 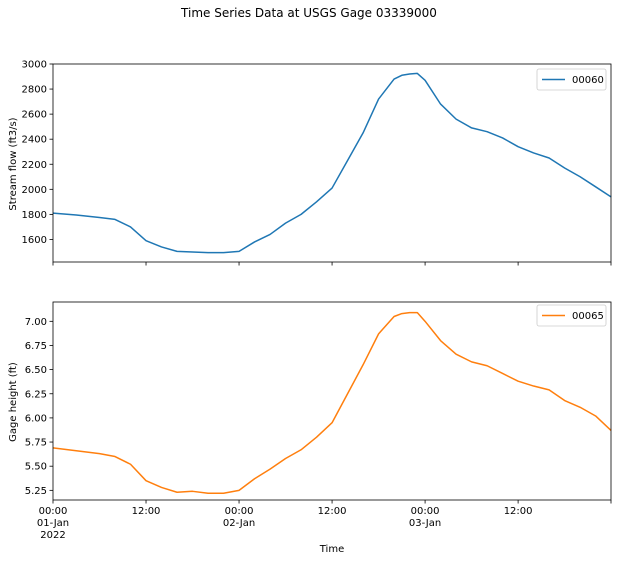 I want to click on gage-height-legend-box, so click(x=571, y=315).